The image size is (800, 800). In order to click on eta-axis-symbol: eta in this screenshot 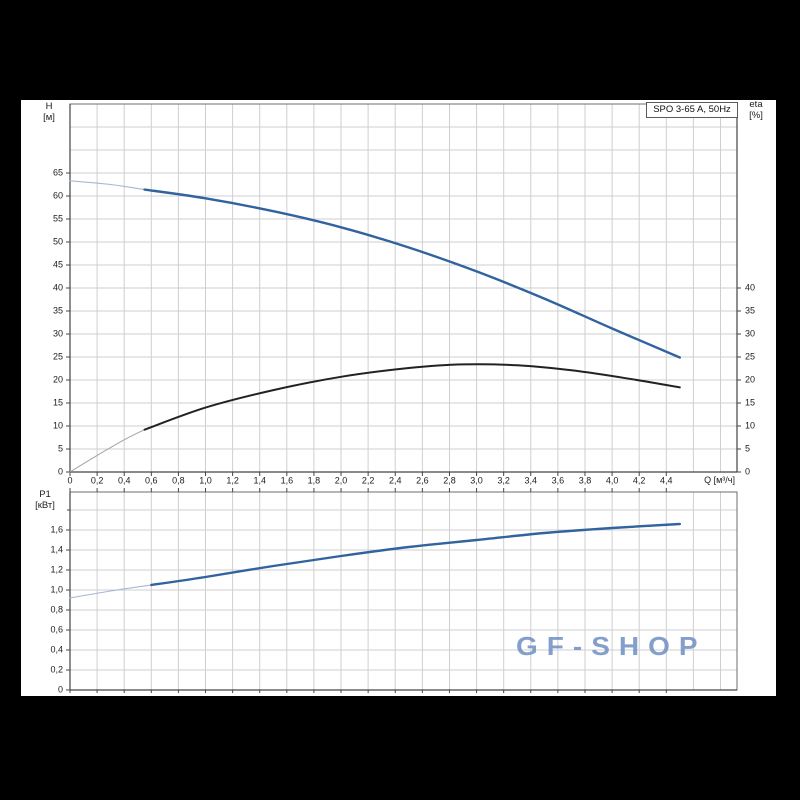, I will do `click(756, 104)`.